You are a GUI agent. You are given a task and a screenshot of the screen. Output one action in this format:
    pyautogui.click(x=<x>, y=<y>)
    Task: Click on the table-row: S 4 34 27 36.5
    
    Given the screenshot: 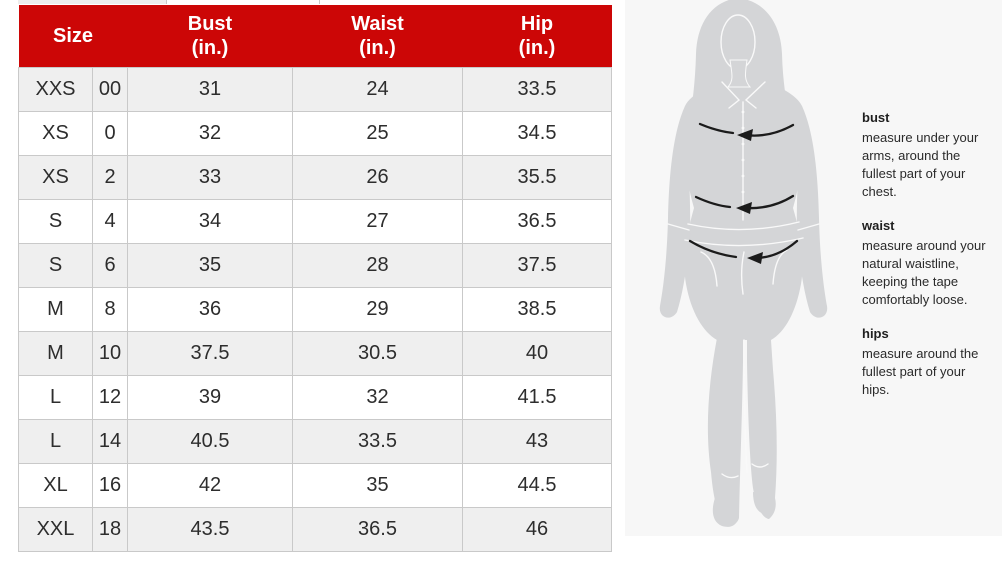 What is the action you would take?
    pyautogui.click(x=315, y=221)
    